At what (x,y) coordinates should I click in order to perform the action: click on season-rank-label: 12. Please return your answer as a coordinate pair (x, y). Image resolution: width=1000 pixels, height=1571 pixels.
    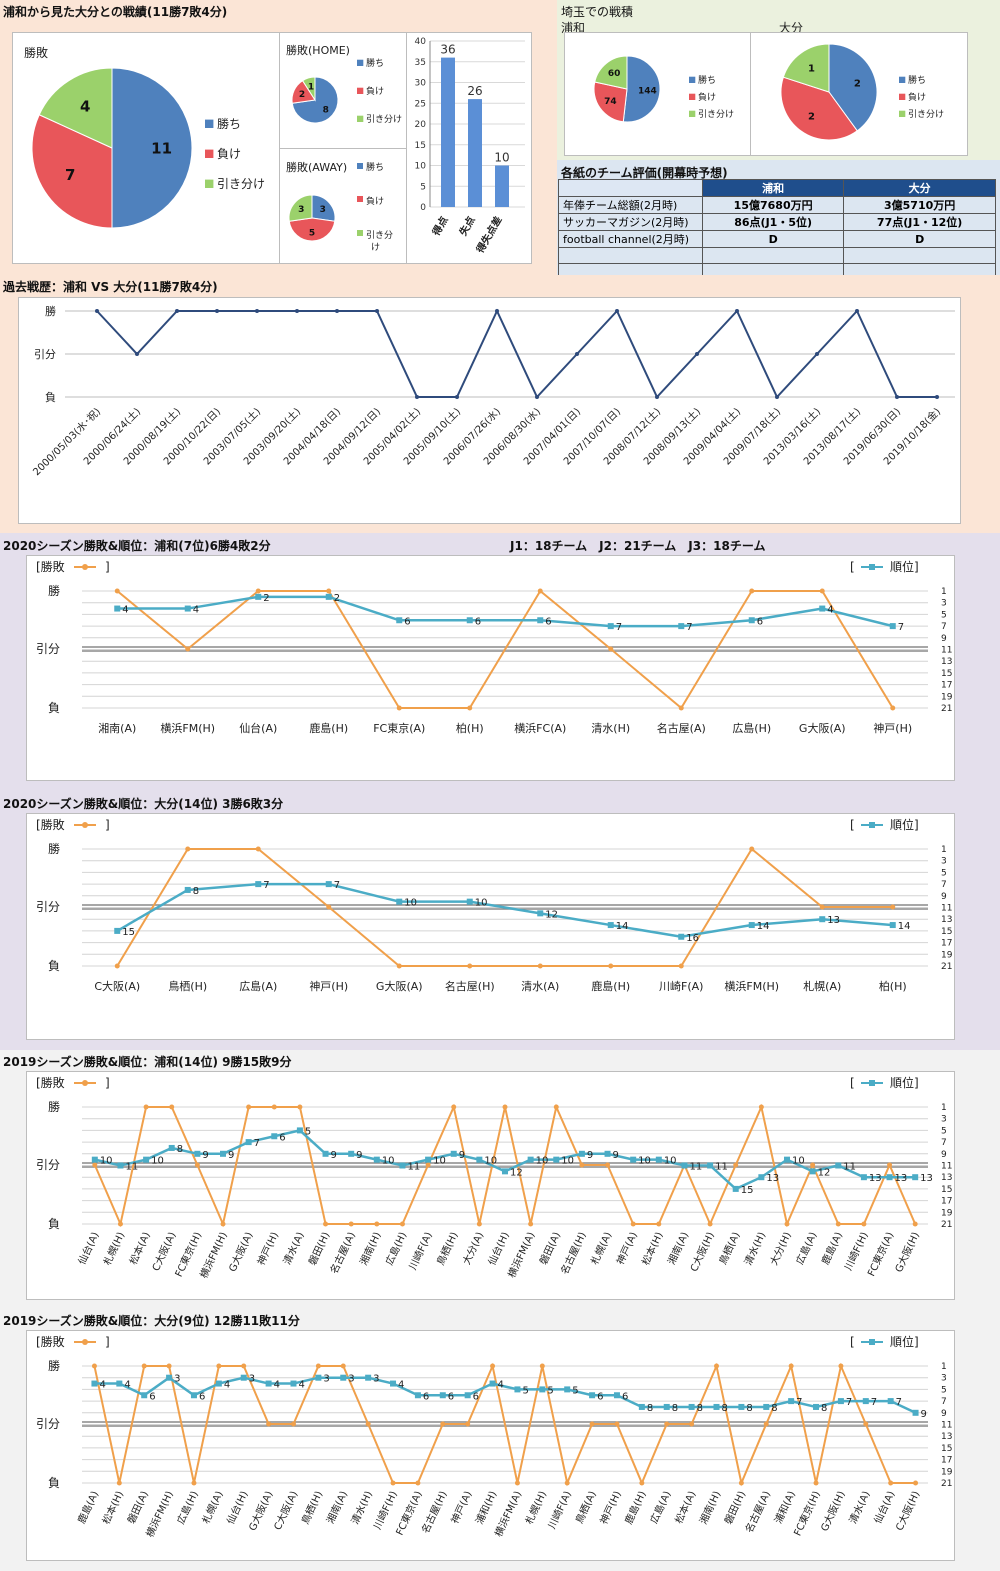
    Looking at the image, I should click on (824, 1172).